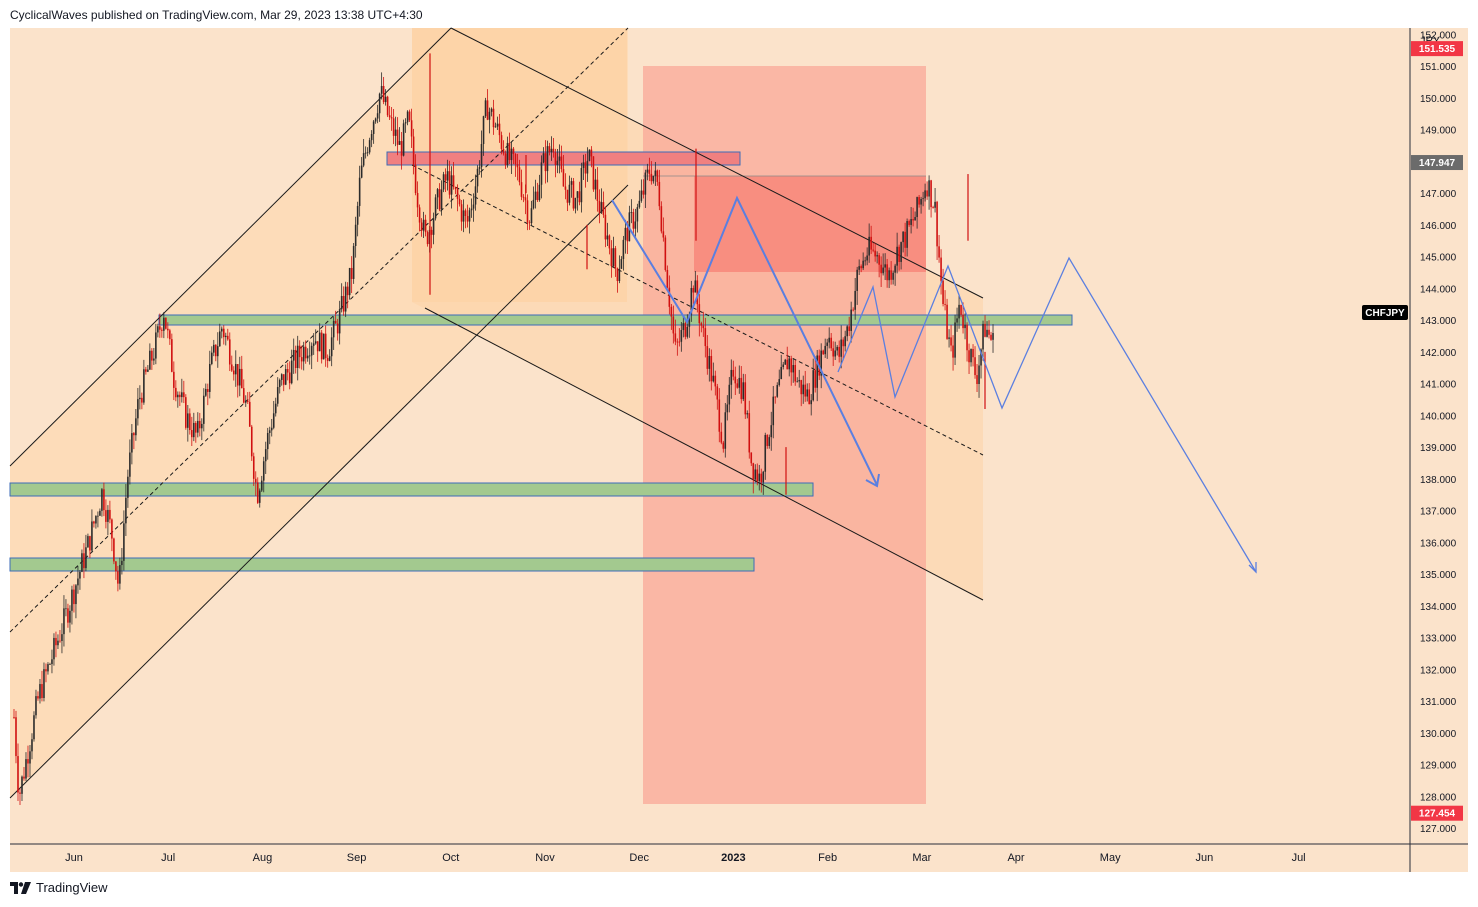 The image size is (1478, 907). I want to click on time-tick-label: Aug, so click(263, 858).